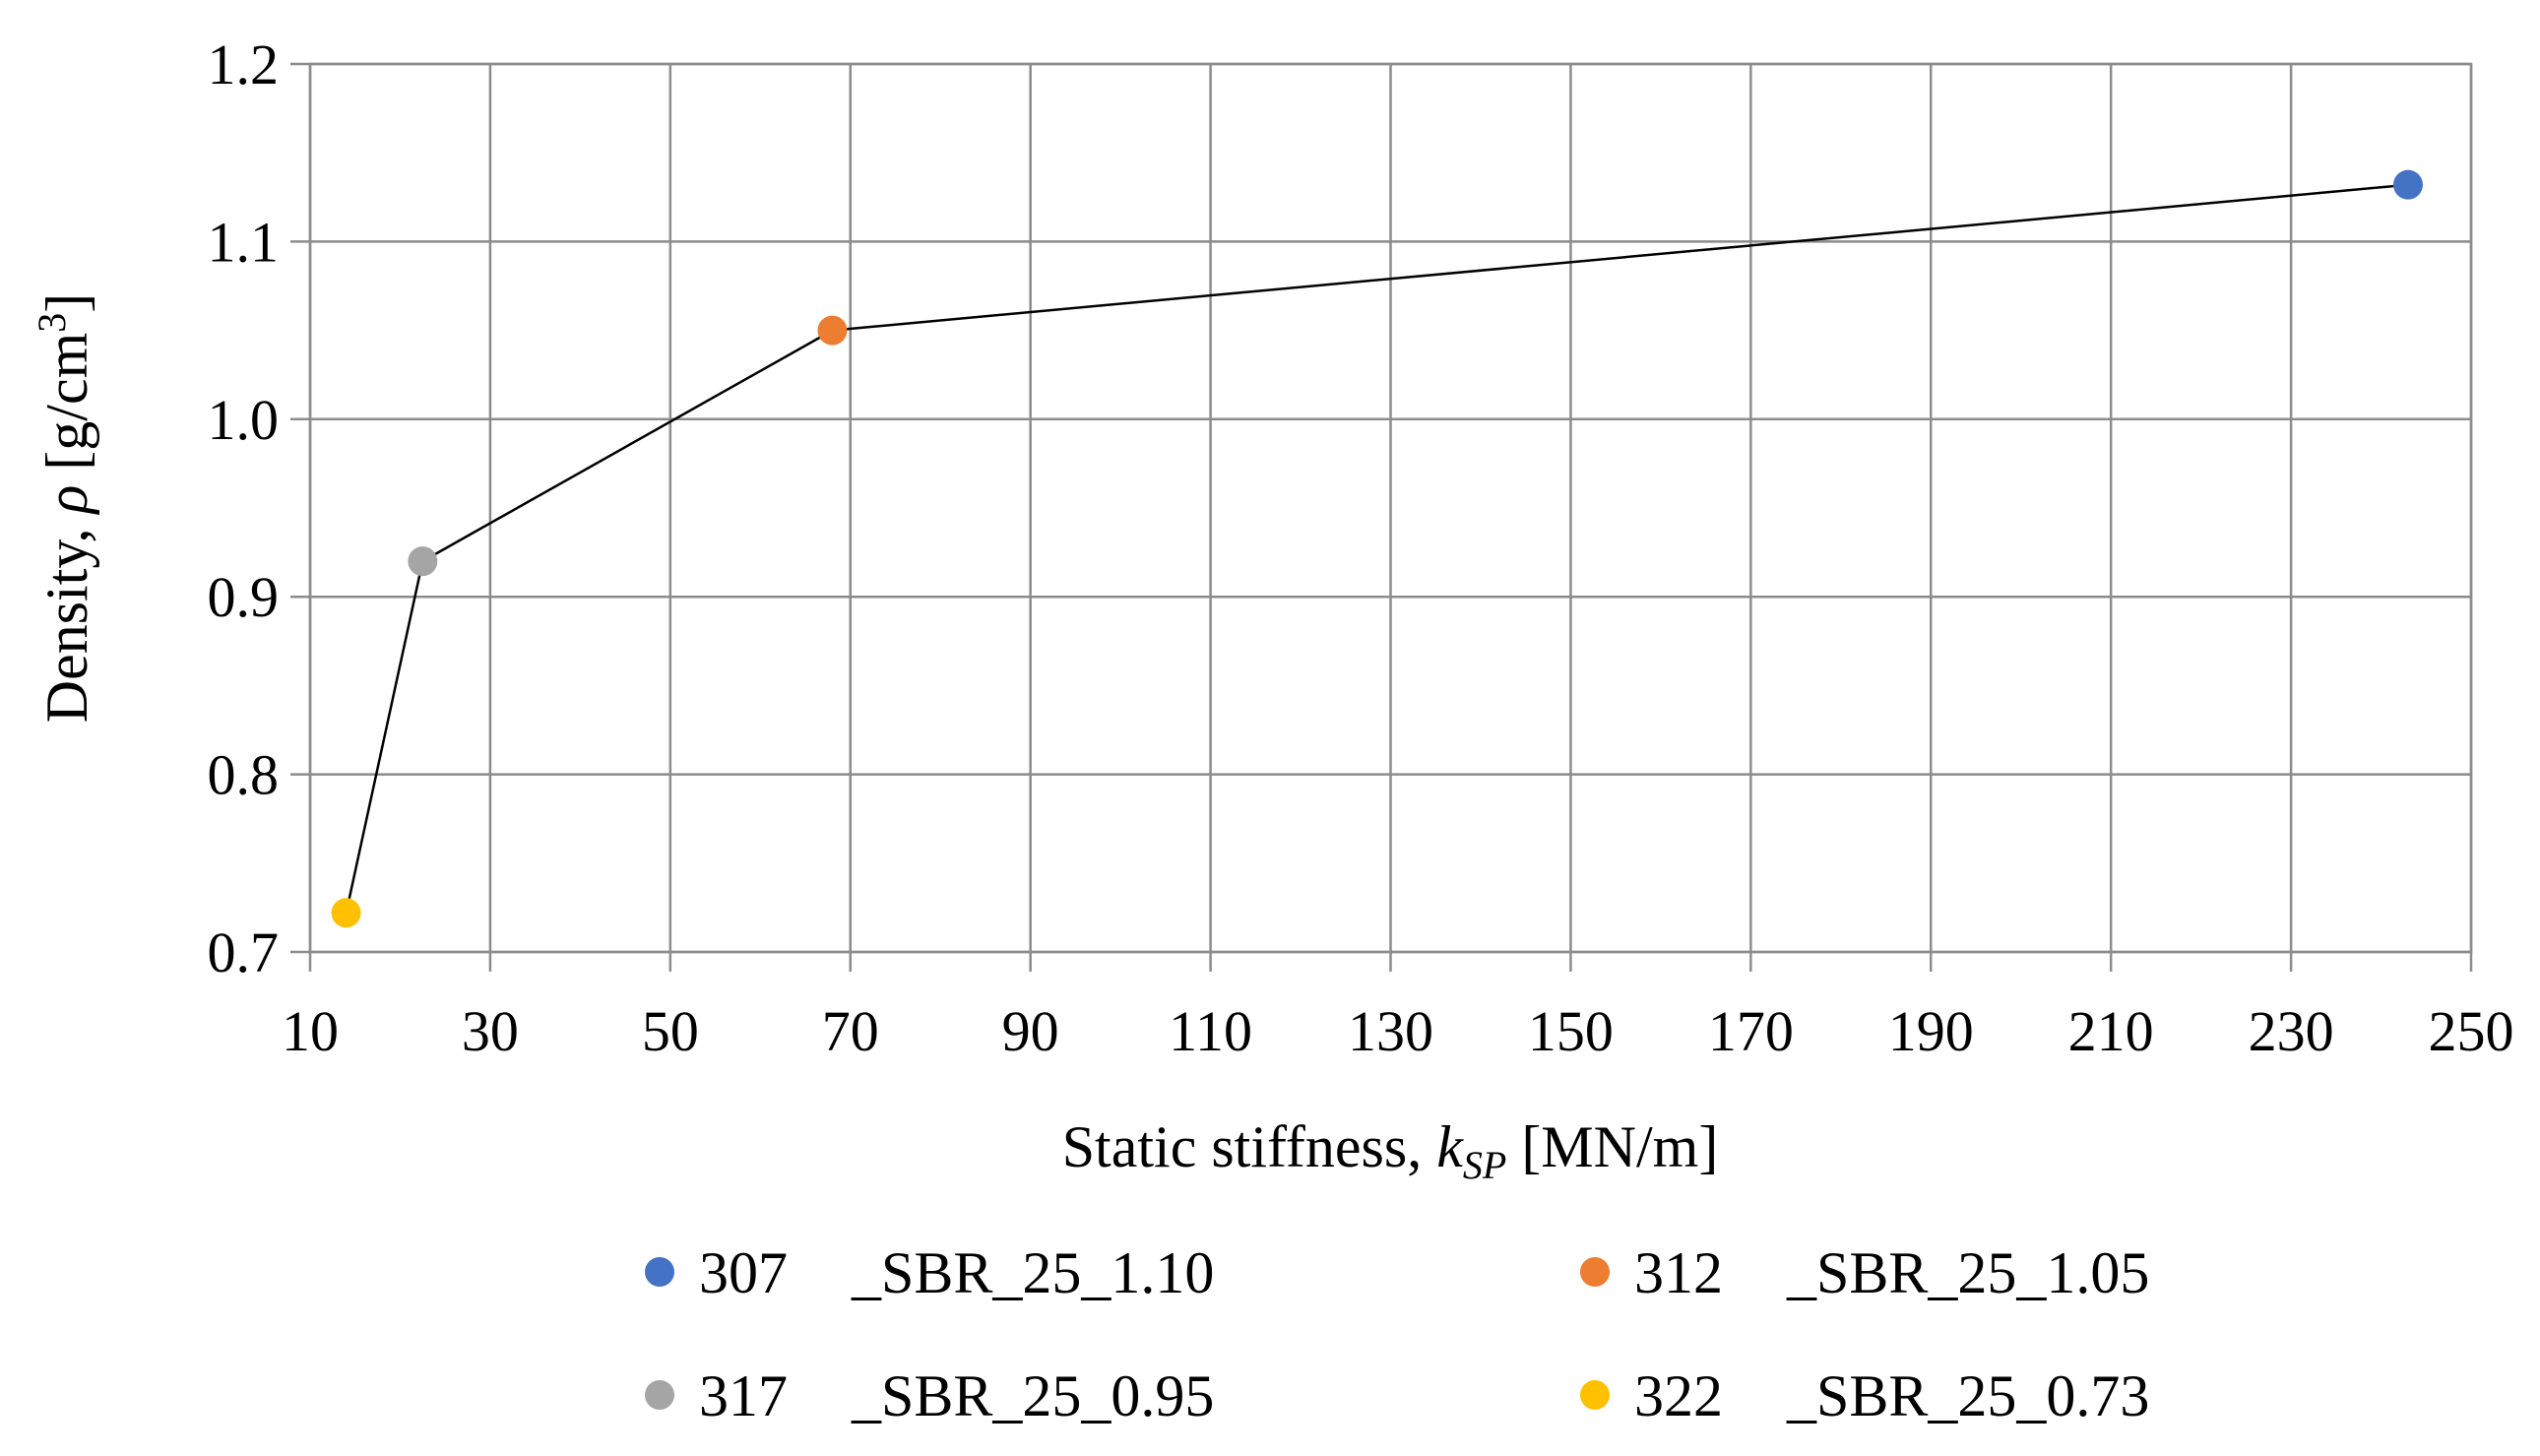 The image size is (2540, 1456). I want to click on x-tick-label: 150, so click(1571, 1031).